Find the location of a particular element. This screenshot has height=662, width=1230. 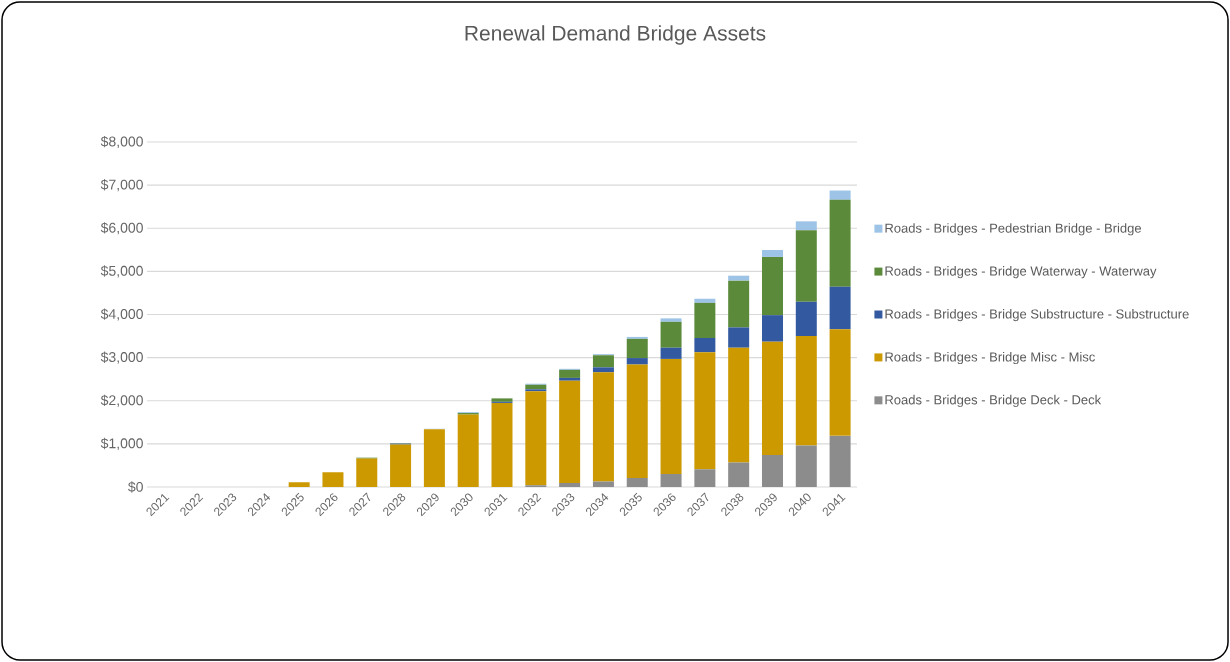

legend-label: Roads - Bridges - Pedestrian Bridge - Bridge is located at coordinates (1013, 229).